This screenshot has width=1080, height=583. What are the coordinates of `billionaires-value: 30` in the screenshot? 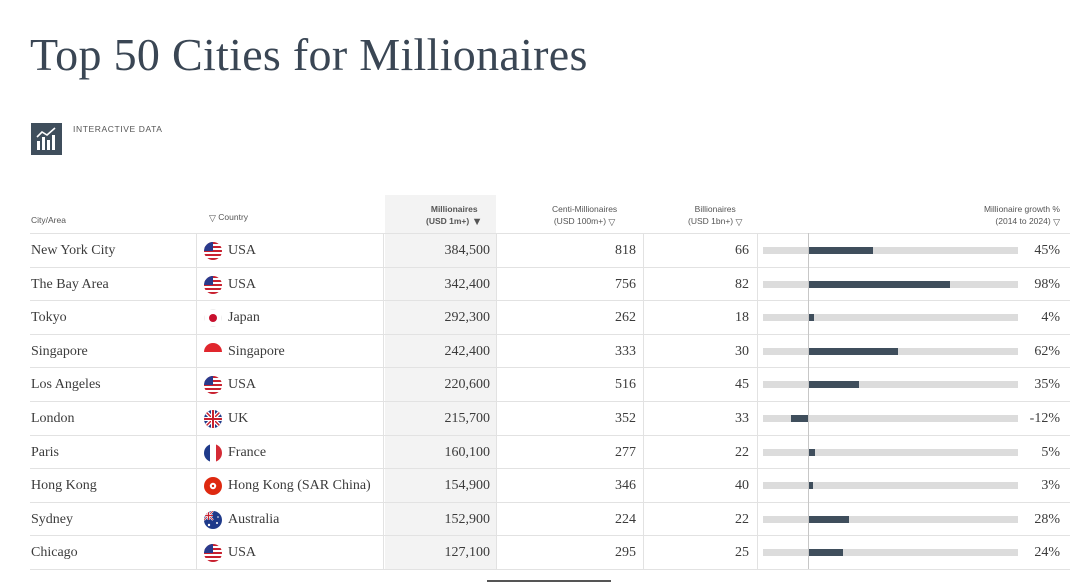 It's located at (742, 351).